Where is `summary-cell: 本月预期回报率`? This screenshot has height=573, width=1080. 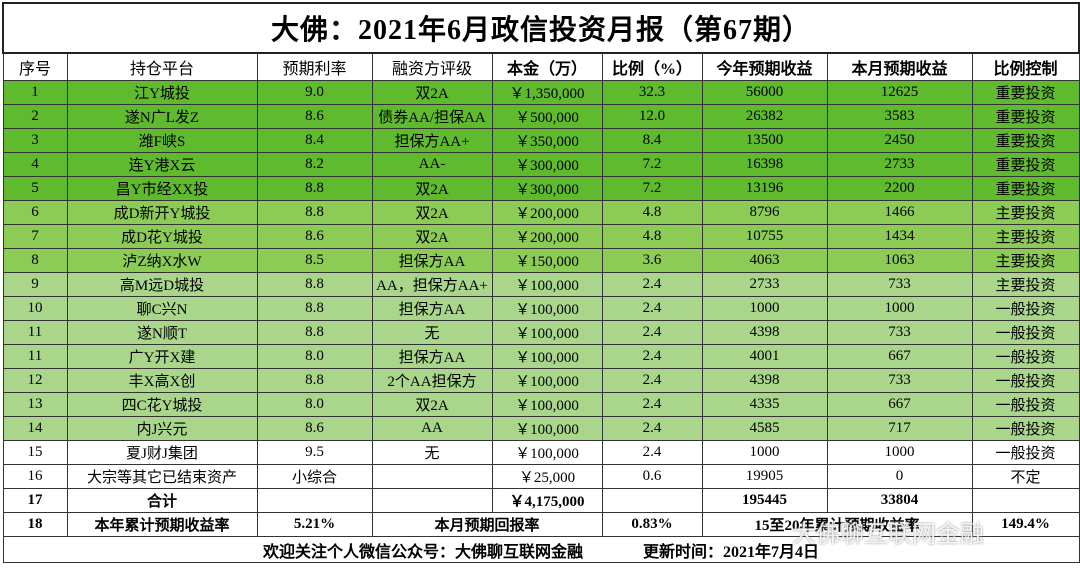 summary-cell: 本月预期回报率 is located at coordinates (487, 524).